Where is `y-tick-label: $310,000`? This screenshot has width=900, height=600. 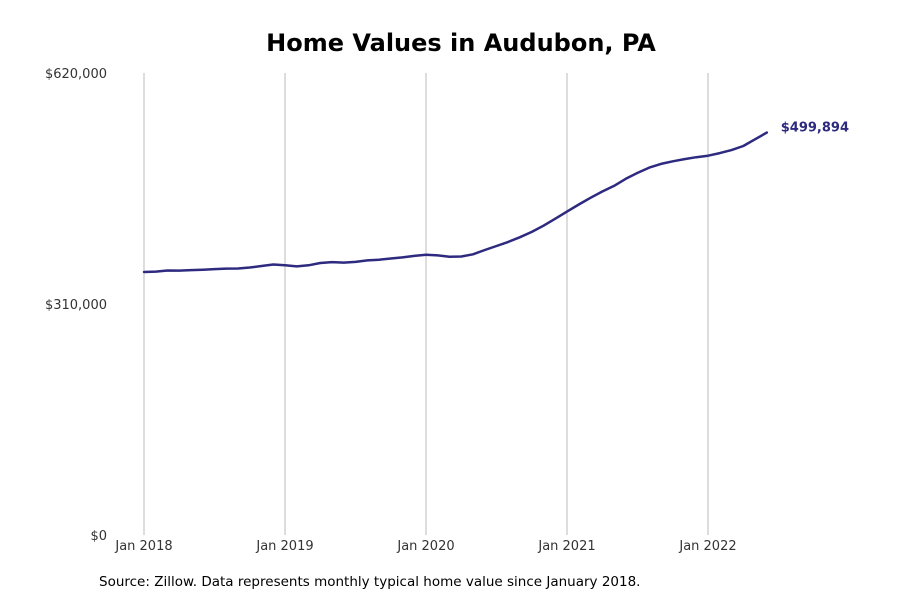 y-tick-label: $310,000 is located at coordinates (76, 305).